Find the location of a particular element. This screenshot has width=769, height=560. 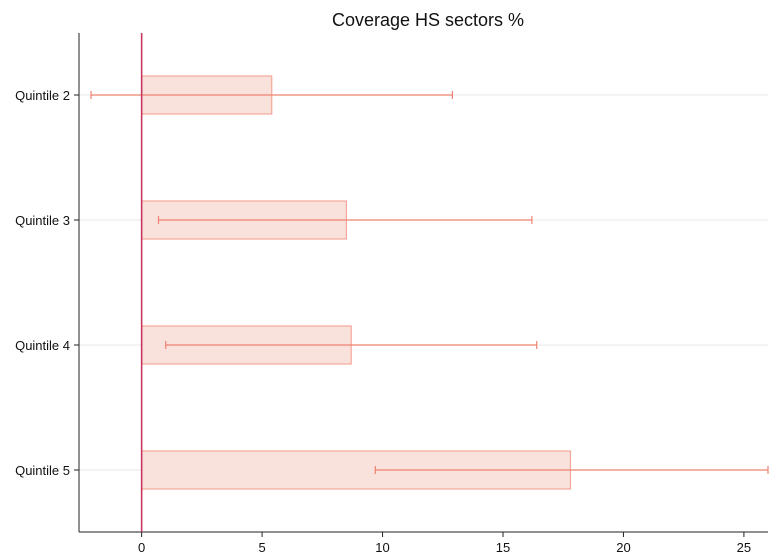

category-label: Quintile 5 is located at coordinates (42, 470).